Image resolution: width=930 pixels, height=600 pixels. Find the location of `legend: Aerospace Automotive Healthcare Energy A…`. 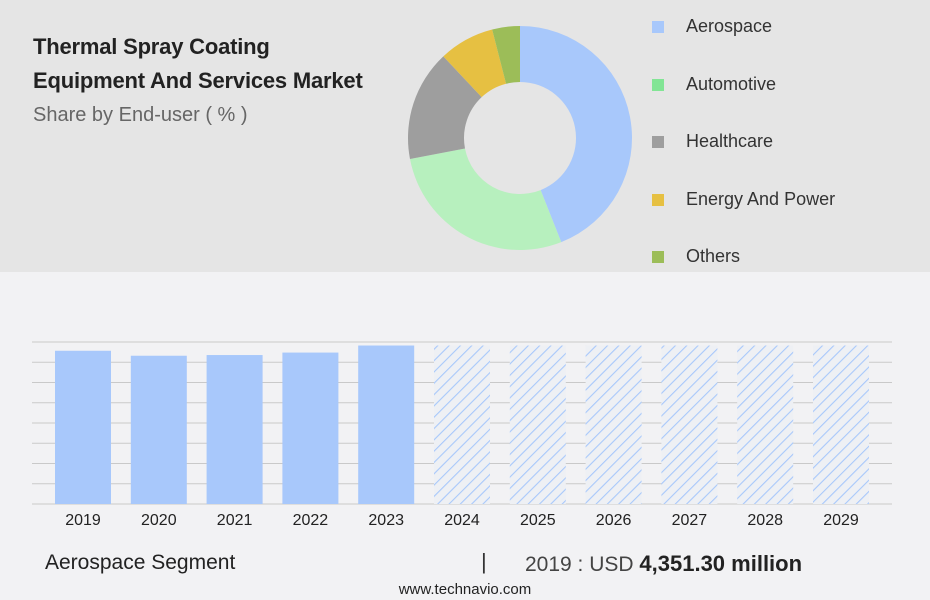

legend: Aerospace Automotive Healthcare Energy A… is located at coordinates (743, 158).